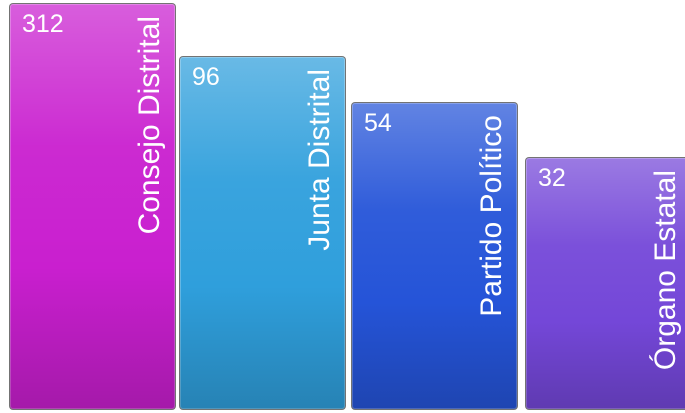 Image resolution: width=685 pixels, height=413 pixels. I want to click on bar-gloss, so click(605, 283).